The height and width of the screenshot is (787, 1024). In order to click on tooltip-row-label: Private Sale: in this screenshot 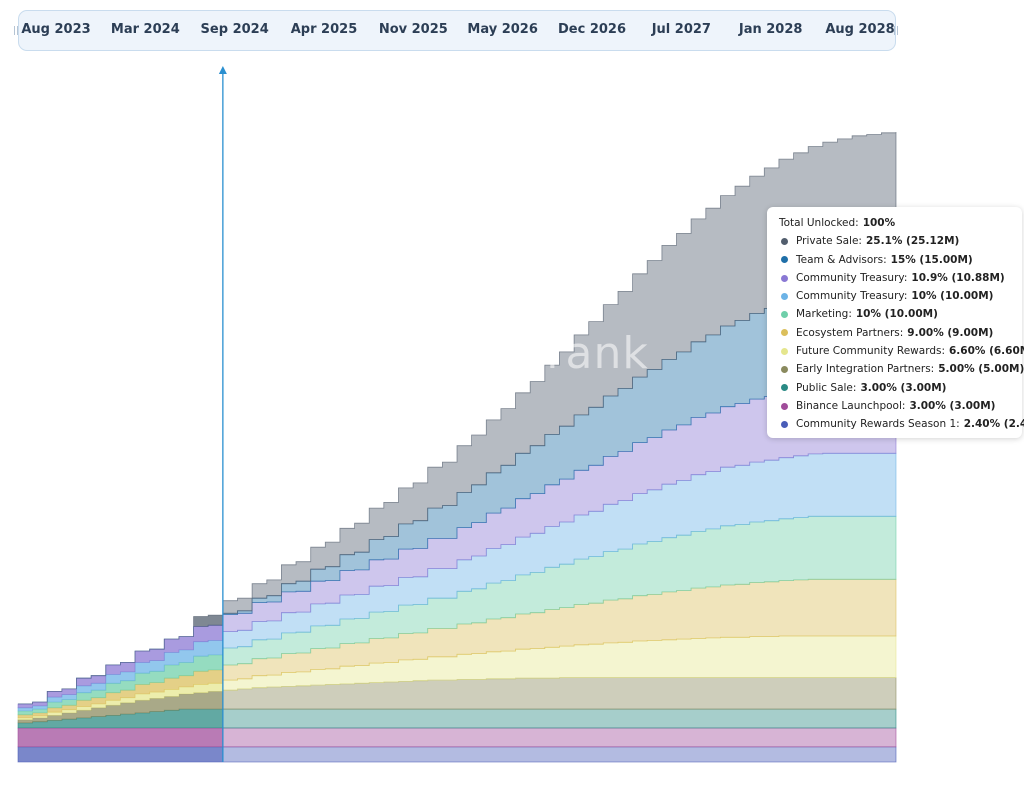, I will do `click(829, 241)`.